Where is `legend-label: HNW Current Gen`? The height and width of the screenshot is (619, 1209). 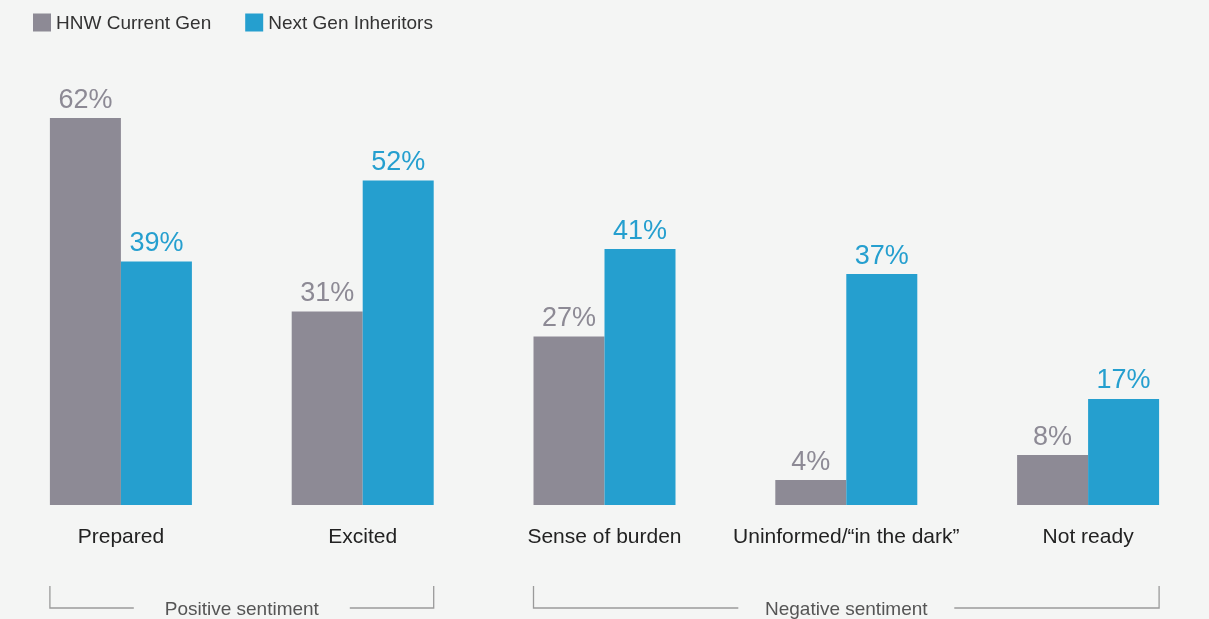 legend-label: HNW Current Gen is located at coordinates (134, 22).